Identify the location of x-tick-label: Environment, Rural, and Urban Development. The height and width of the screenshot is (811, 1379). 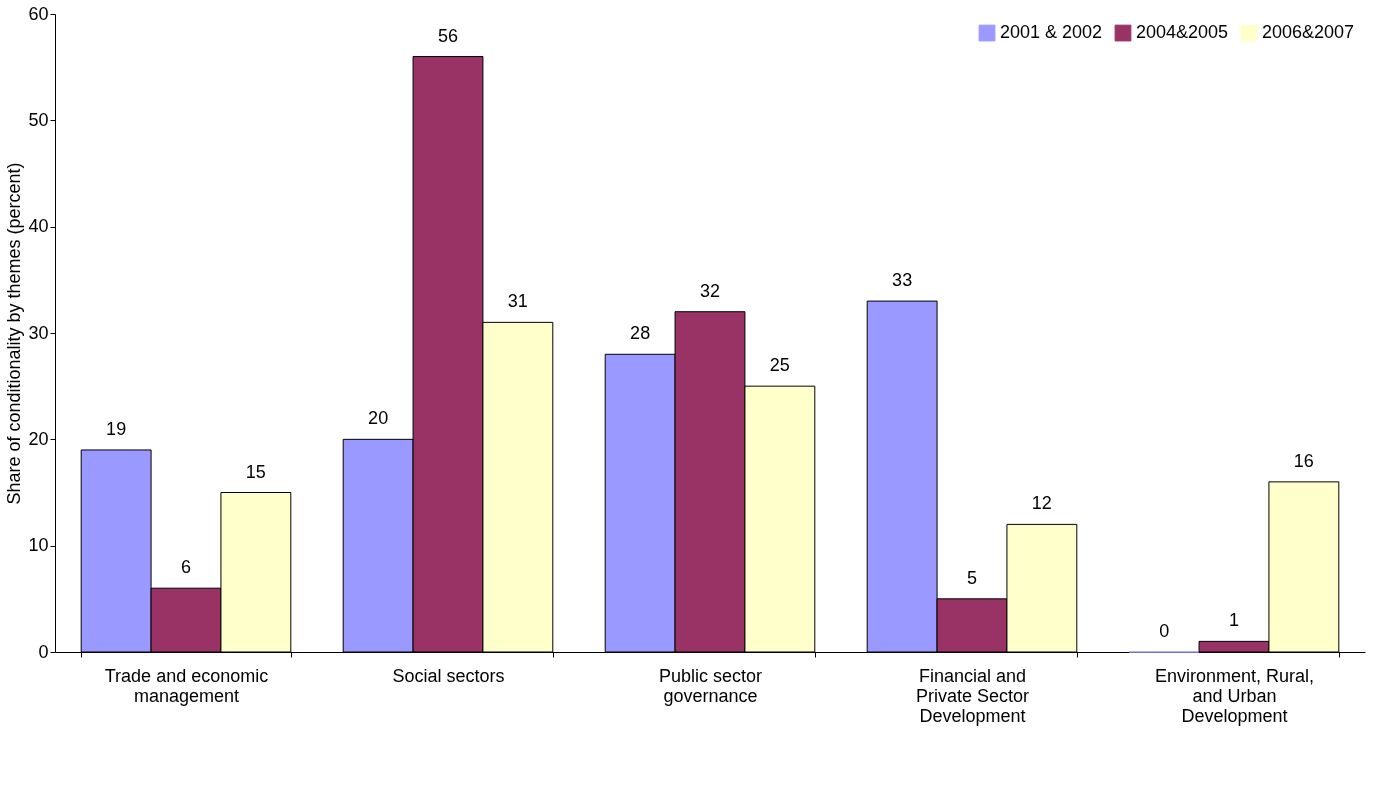
(1234, 695).